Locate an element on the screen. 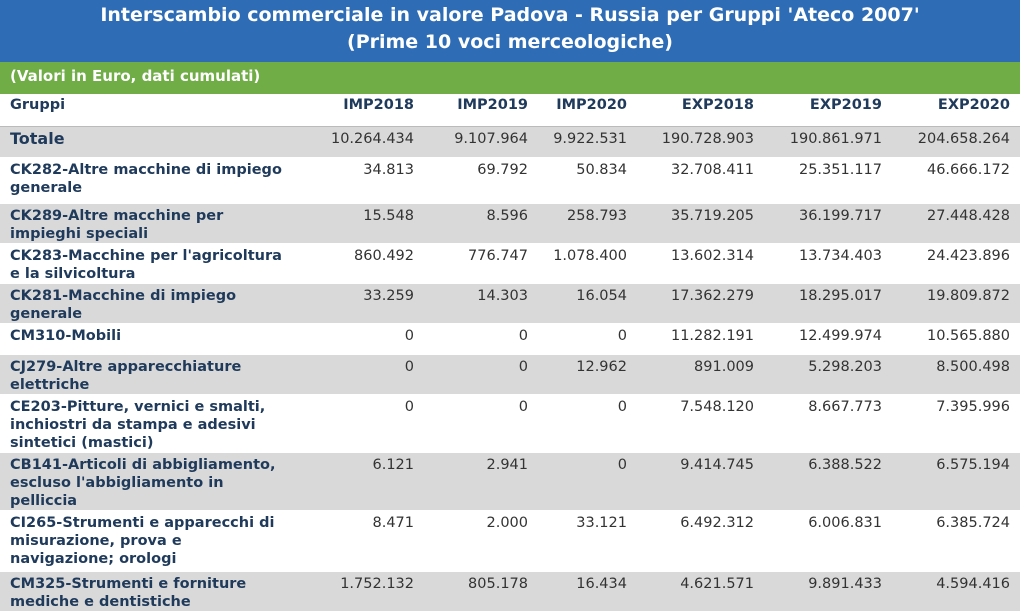  table-cell: 6.121 is located at coordinates (393, 464).